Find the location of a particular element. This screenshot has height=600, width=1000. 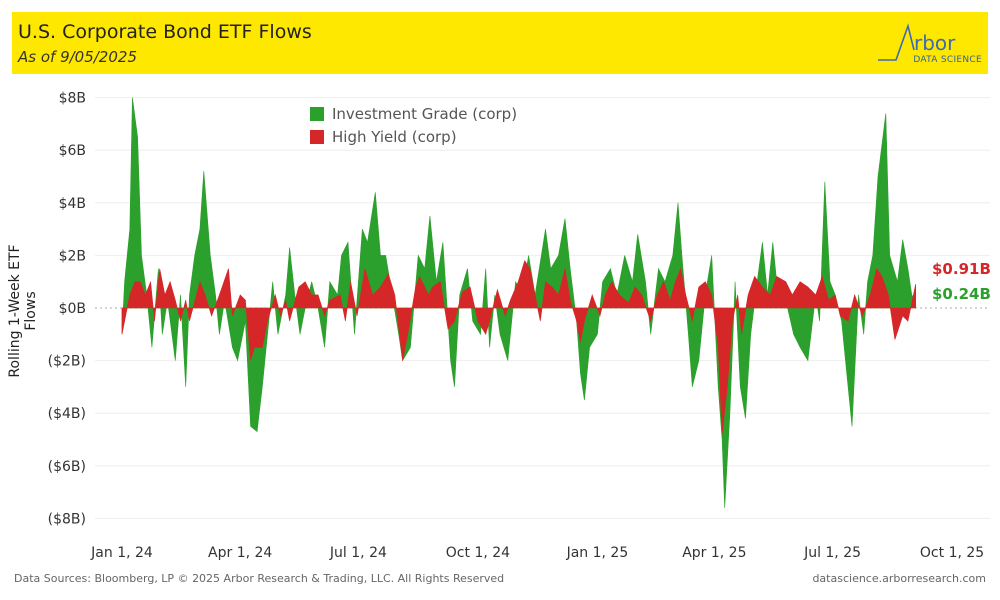

legend-item-hy: High Yield (corp) is located at coordinates (413, 136).